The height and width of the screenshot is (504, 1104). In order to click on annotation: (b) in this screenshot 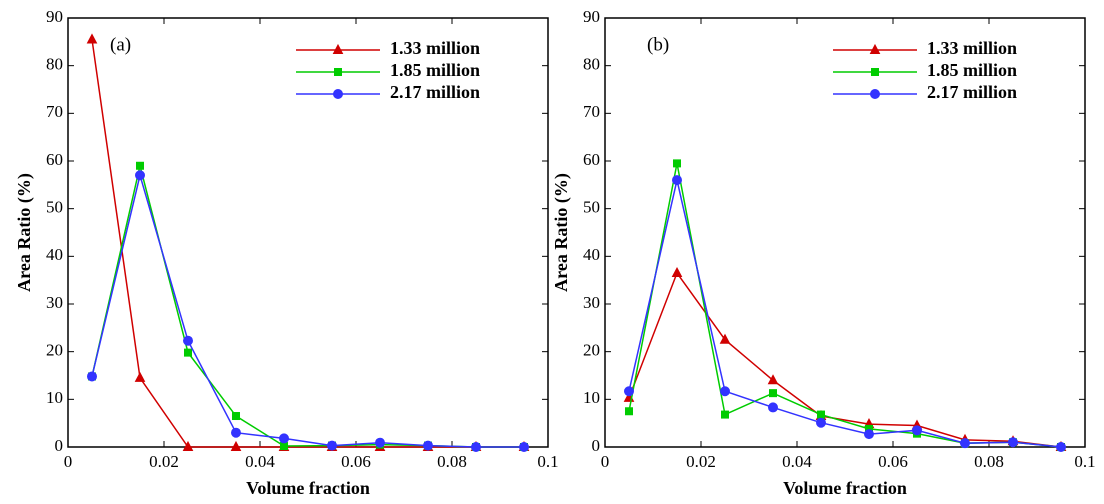, I will do `click(658, 44)`.